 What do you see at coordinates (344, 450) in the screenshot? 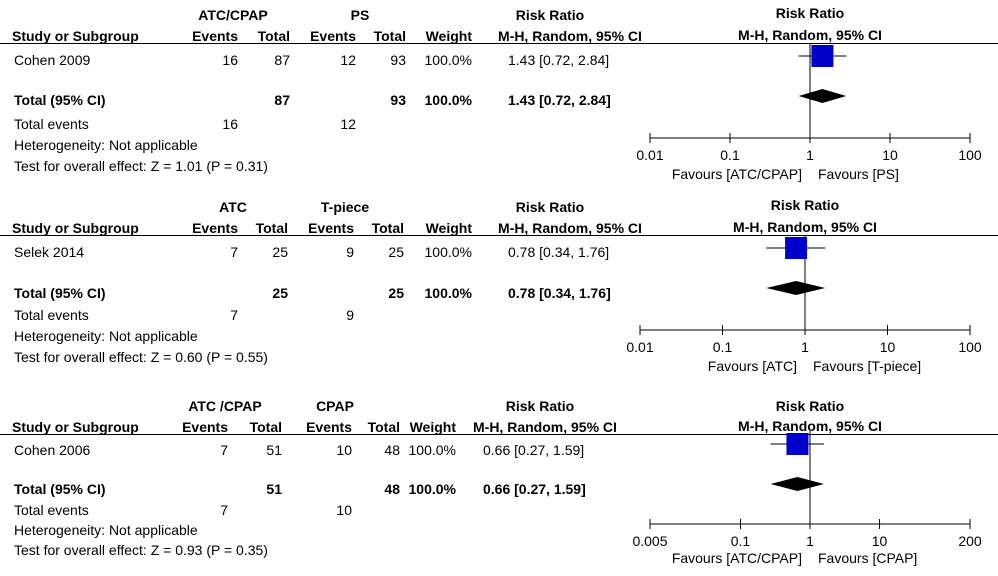
I see `study-ctl-events: 10` at bounding box center [344, 450].